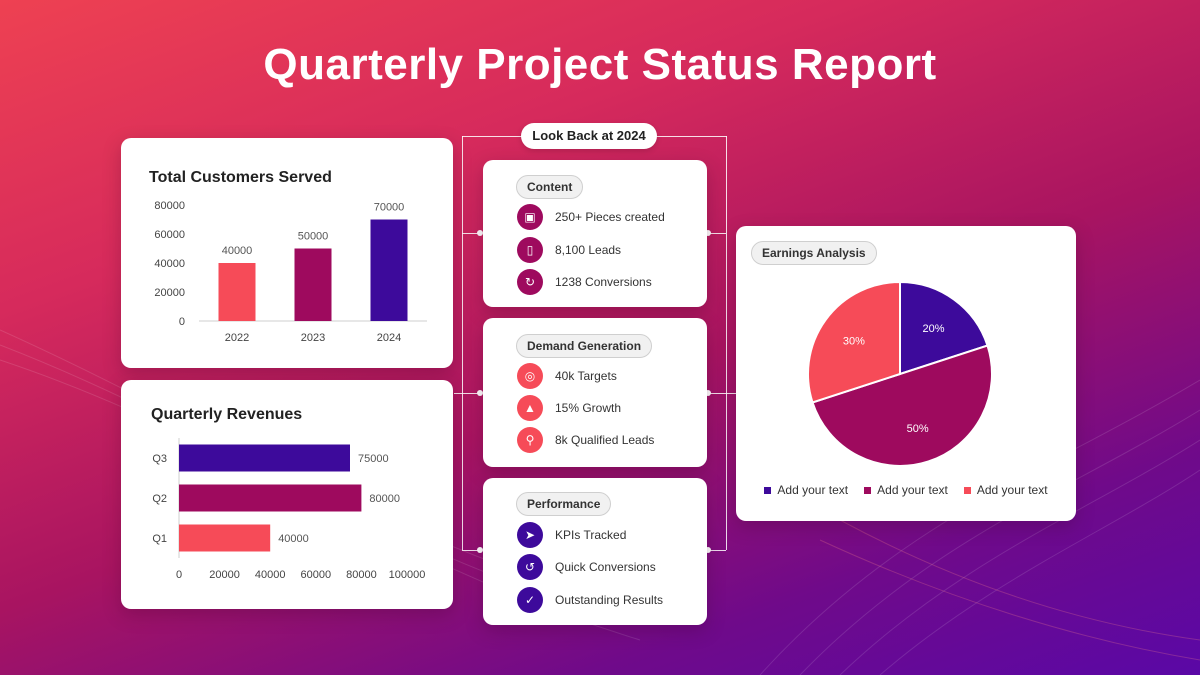 The width and height of the screenshot is (1200, 675). Describe the element at coordinates (169, 264) in the screenshot. I see `y-tick-label: 40000` at that location.